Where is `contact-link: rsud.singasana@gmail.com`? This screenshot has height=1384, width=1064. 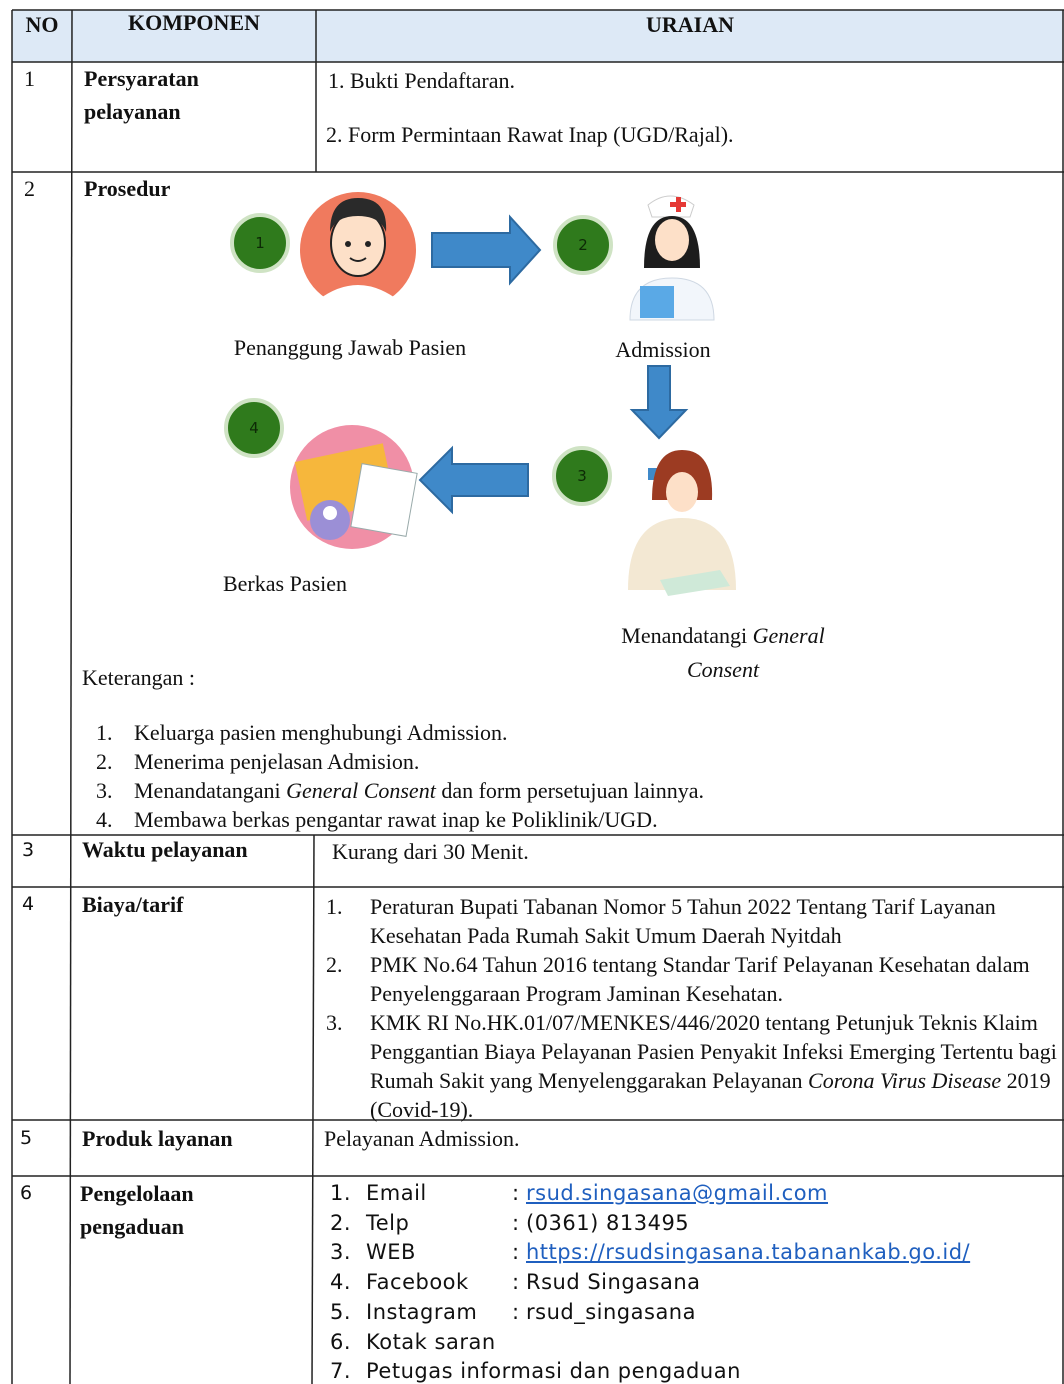 contact-link: rsud.singasana@gmail.com is located at coordinates (677, 1193).